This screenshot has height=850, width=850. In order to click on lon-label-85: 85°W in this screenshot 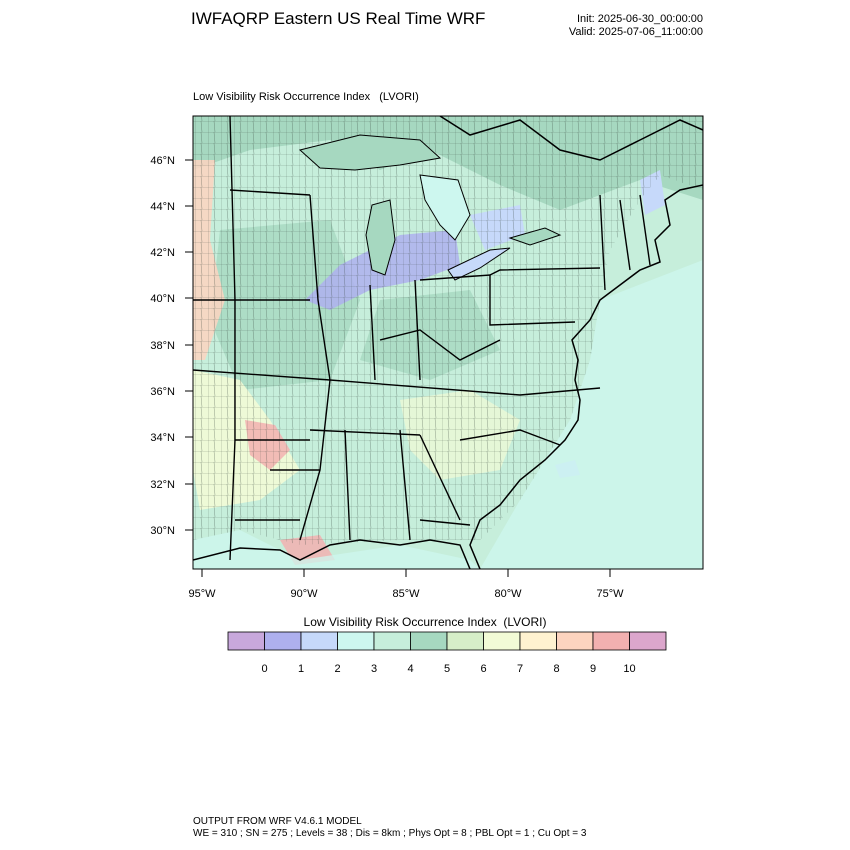, I will do `click(406, 594)`.